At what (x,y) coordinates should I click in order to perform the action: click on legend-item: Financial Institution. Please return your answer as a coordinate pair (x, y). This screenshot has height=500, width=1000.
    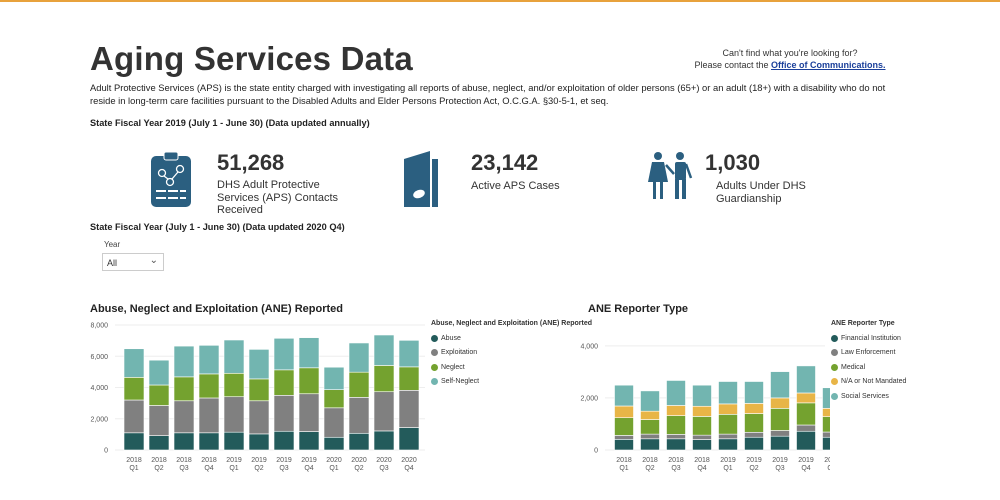
    Looking at the image, I should click on (868, 338).